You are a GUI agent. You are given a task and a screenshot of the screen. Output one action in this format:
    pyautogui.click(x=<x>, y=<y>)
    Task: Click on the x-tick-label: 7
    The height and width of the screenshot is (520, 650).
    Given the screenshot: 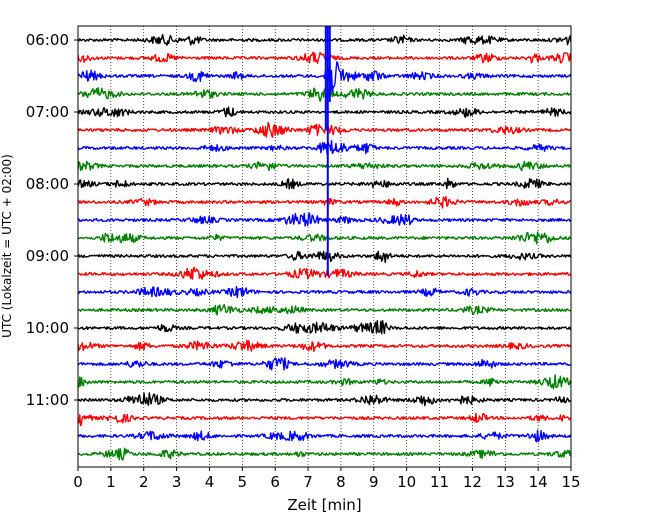 What is the action you would take?
    pyautogui.click(x=308, y=482)
    